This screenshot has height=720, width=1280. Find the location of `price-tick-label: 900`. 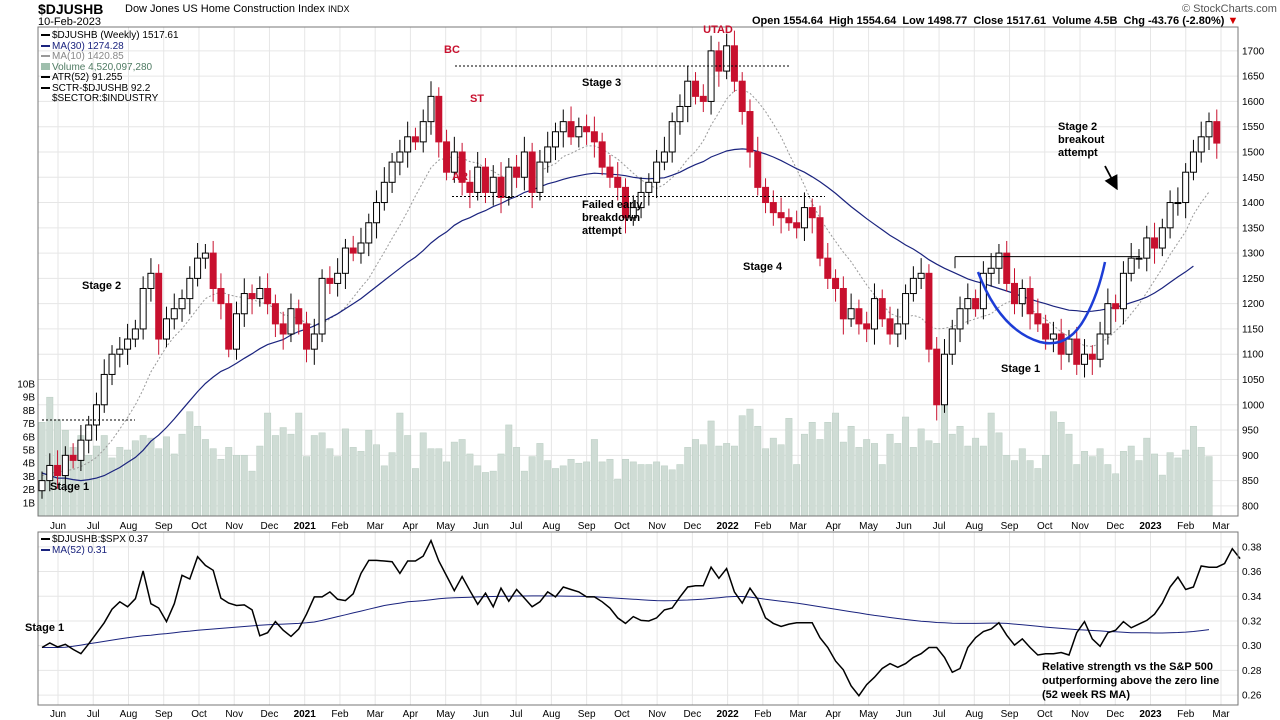

price-tick-label: 900 is located at coordinates (1250, 456).